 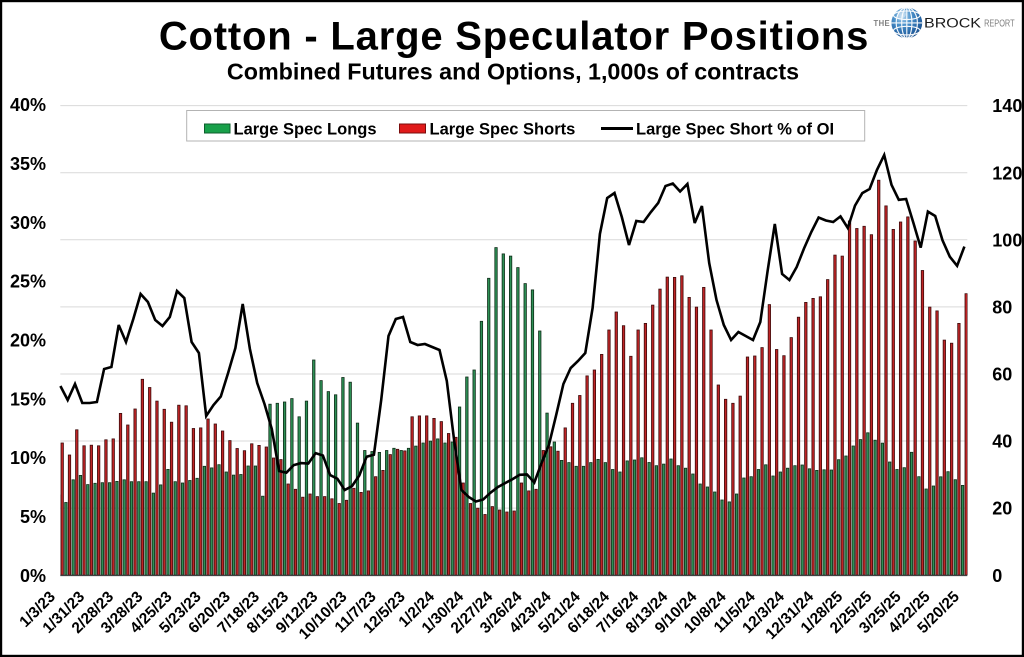 I want to click on svg-text: 25%, so click(x=28, y=282).